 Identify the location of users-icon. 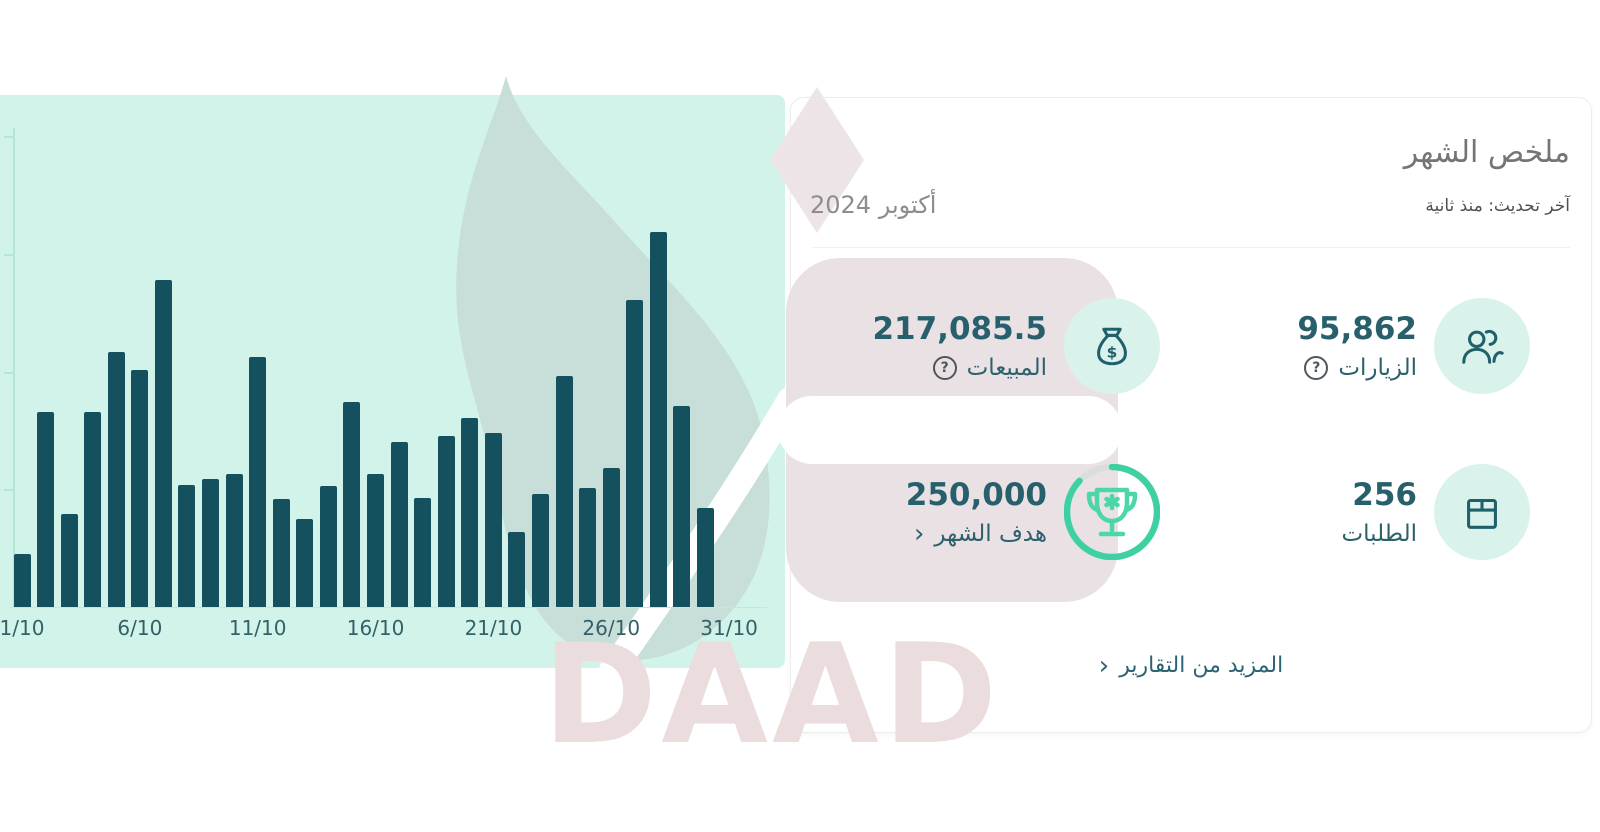
(1482, 346).